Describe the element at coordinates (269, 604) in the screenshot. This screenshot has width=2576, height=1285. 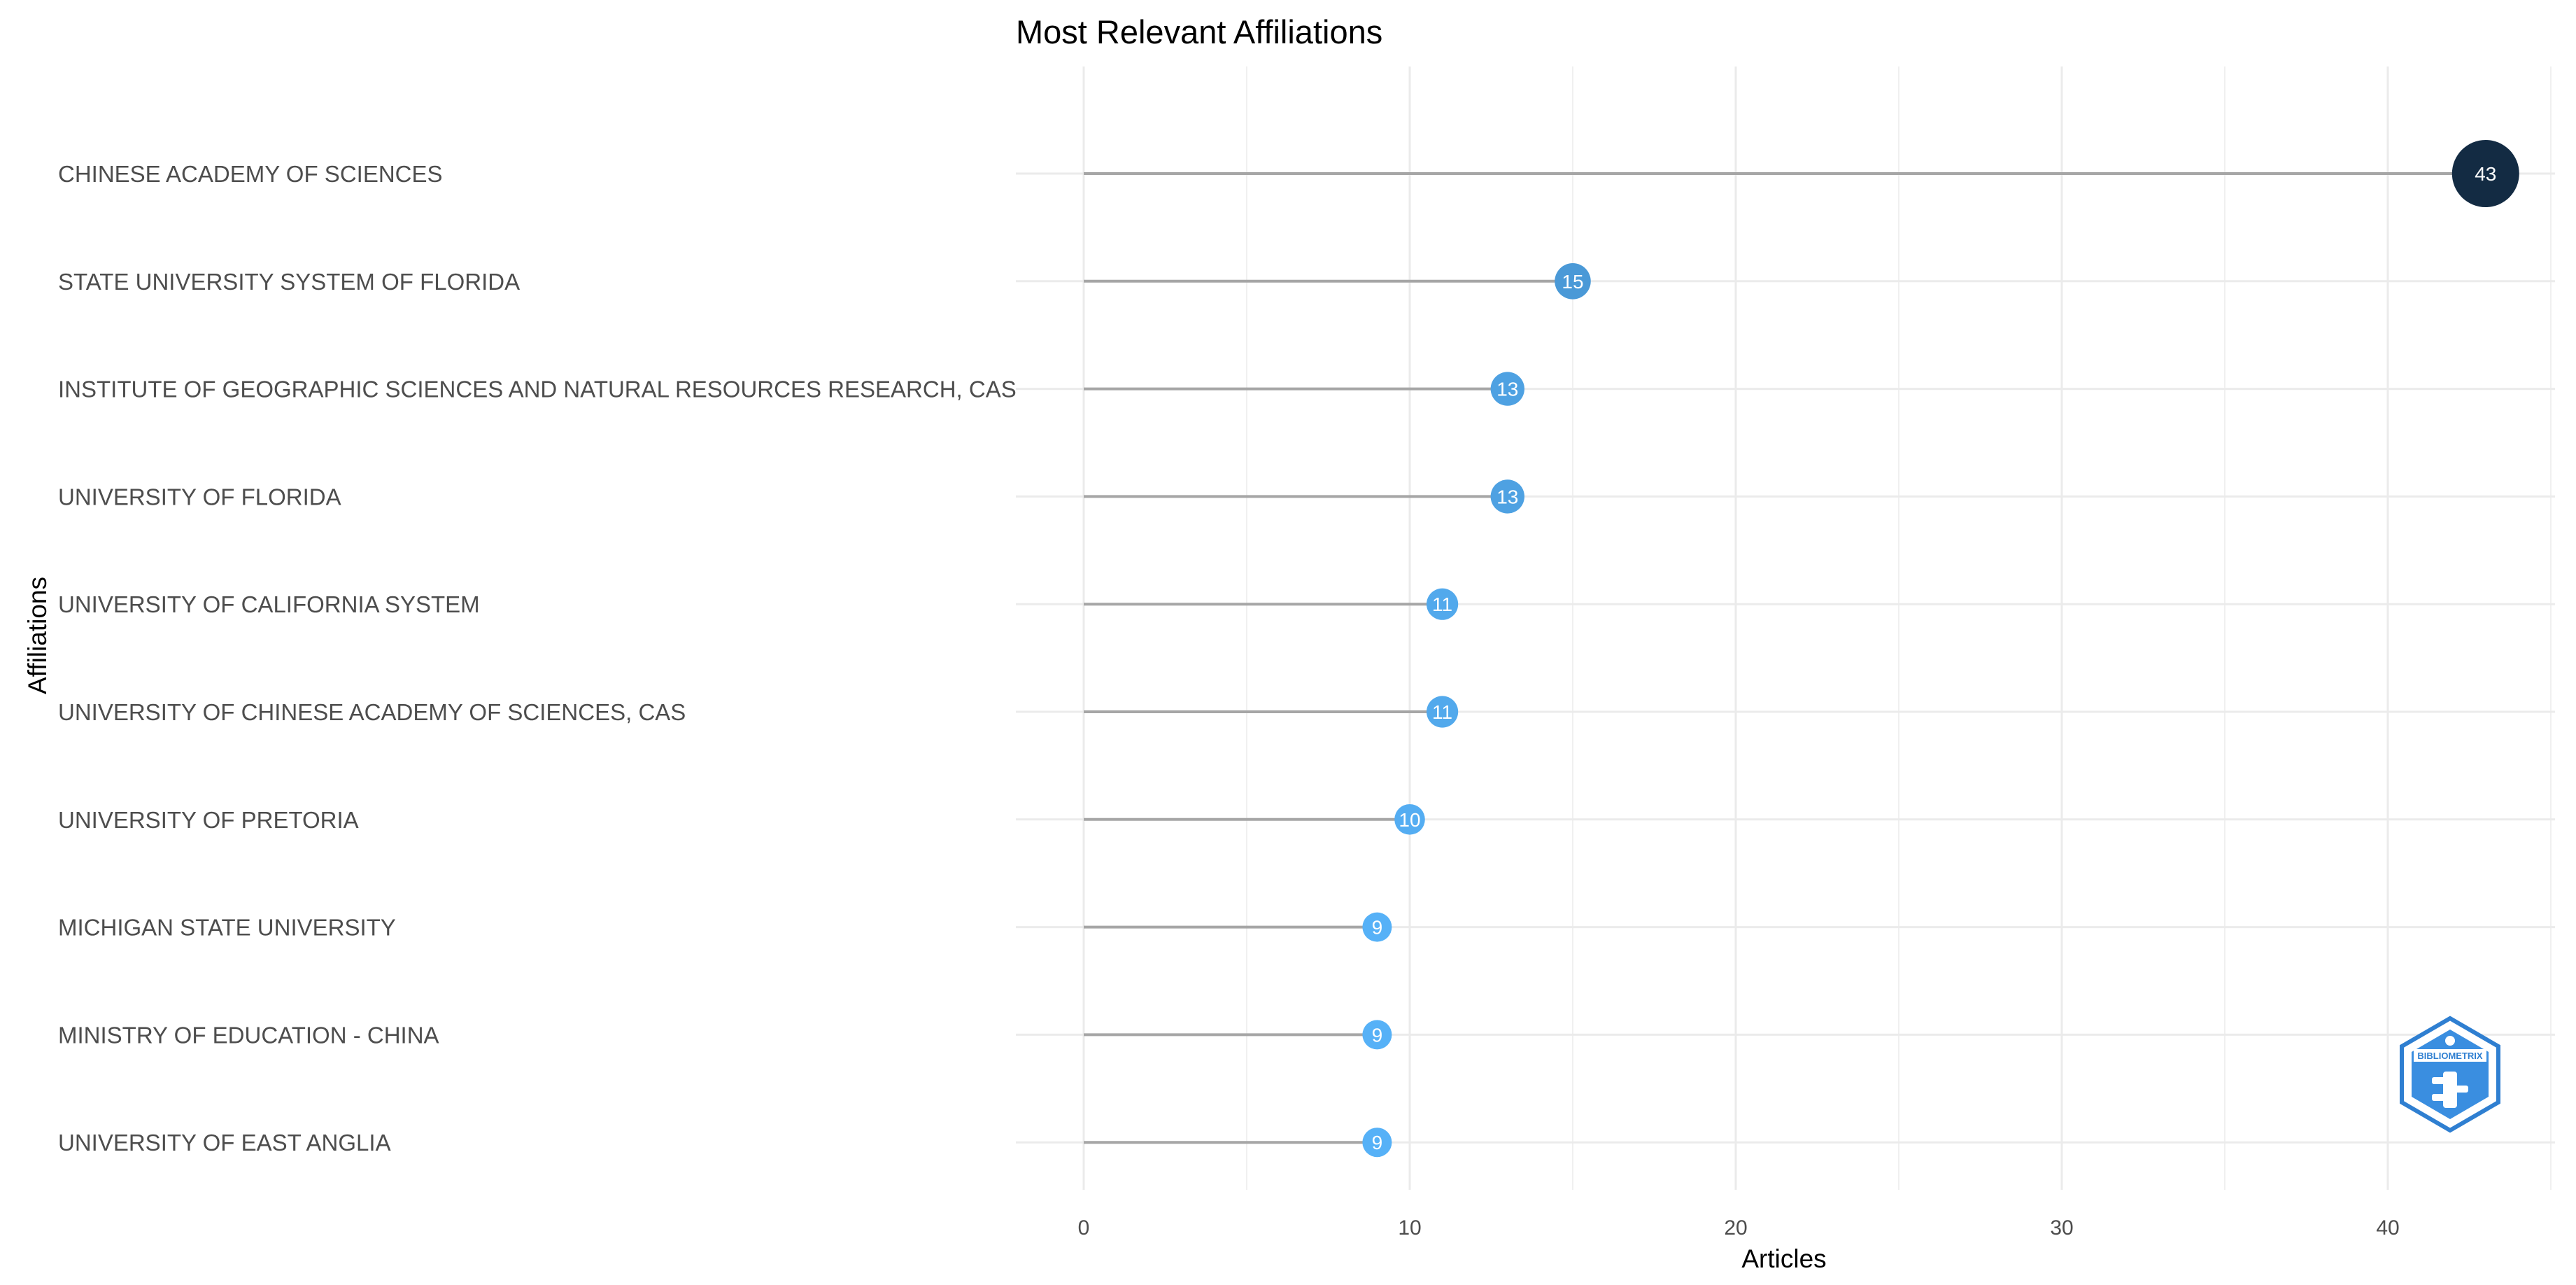
I see `y-tick-label: UNIVERSITY OF CALIFORNIA SYSTEM` at that location.